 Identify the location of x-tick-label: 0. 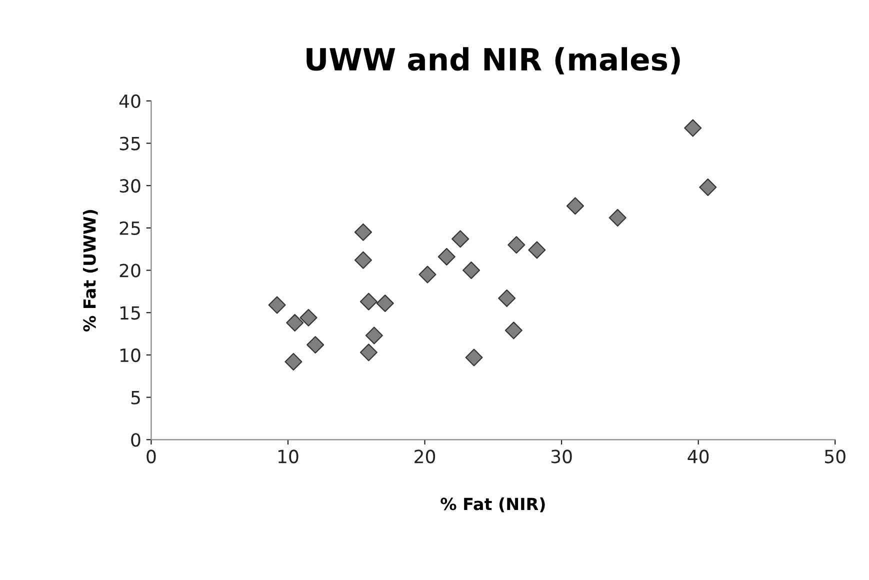
(151, 457).